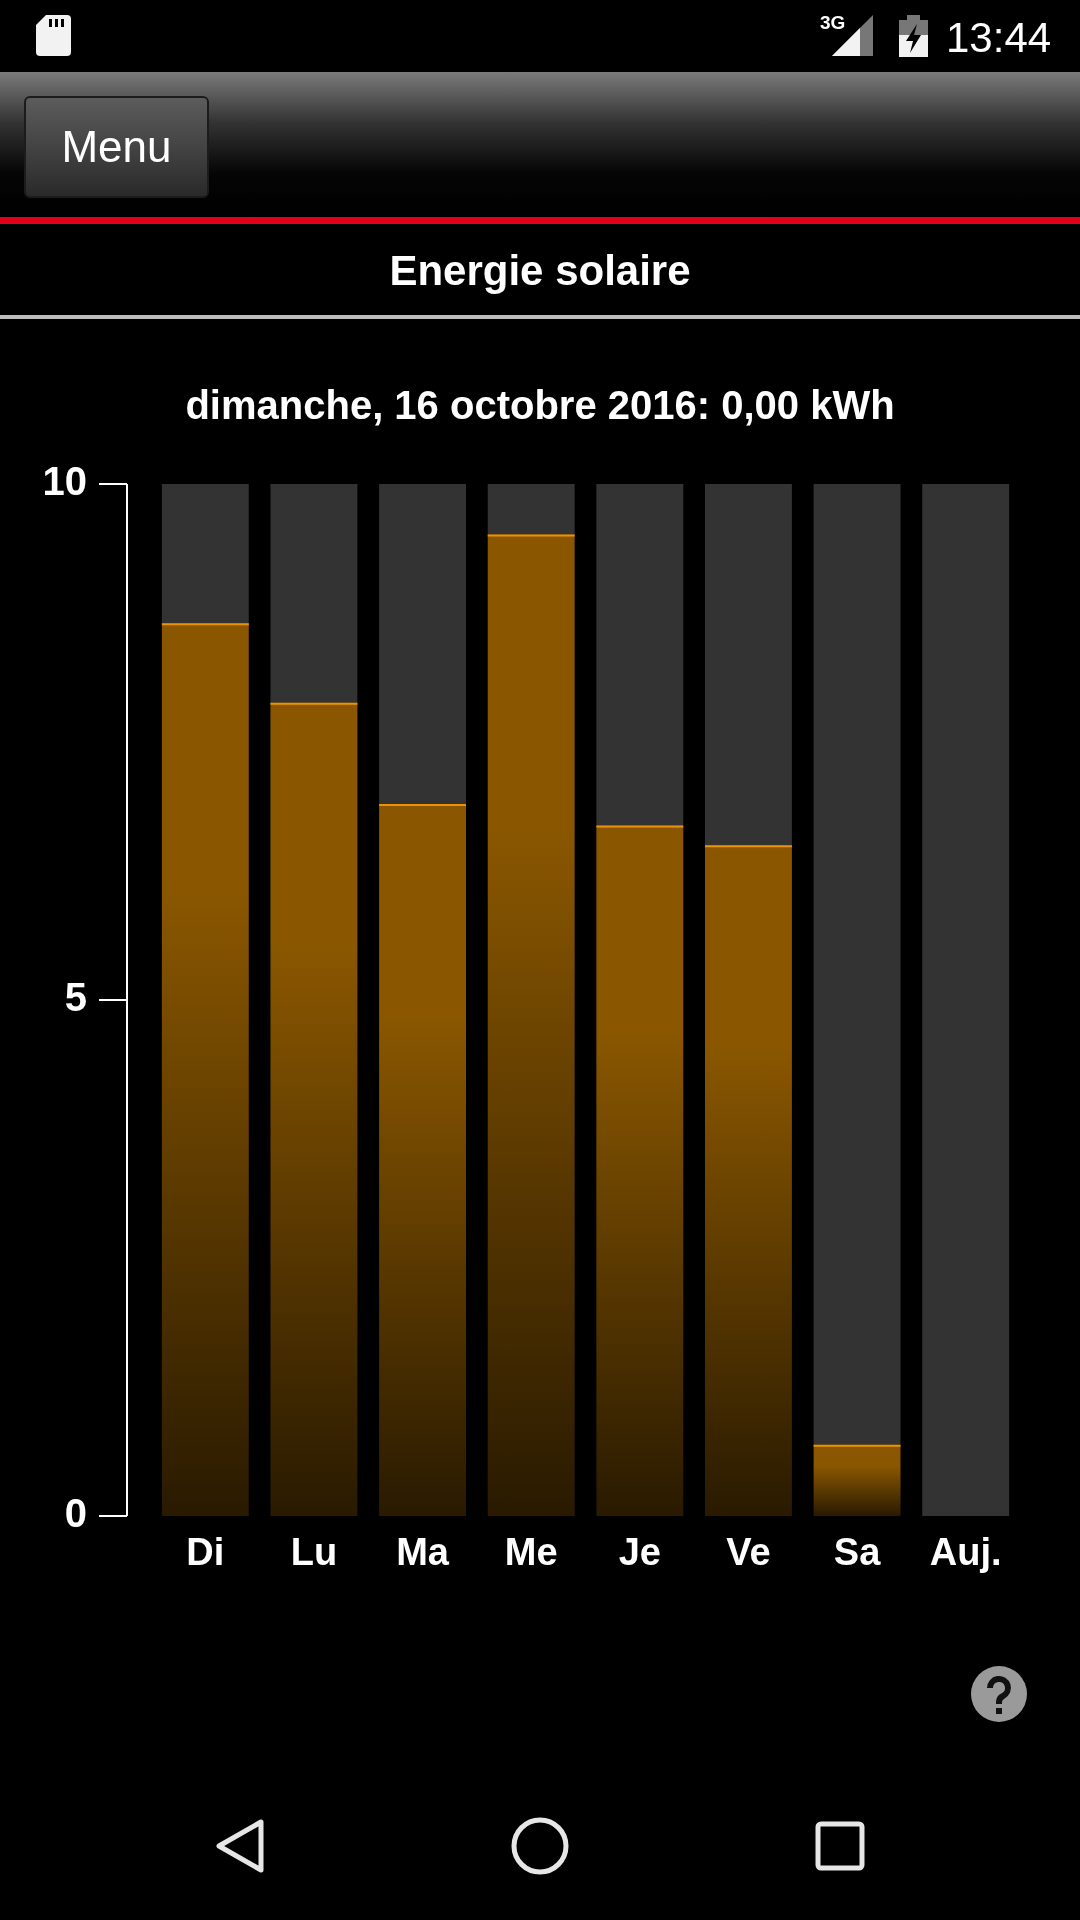  What do you see at coordinates (314, 1552) in the screenshot?
I see `x-tick-label: Lu` at bounding box center [314, 1552].